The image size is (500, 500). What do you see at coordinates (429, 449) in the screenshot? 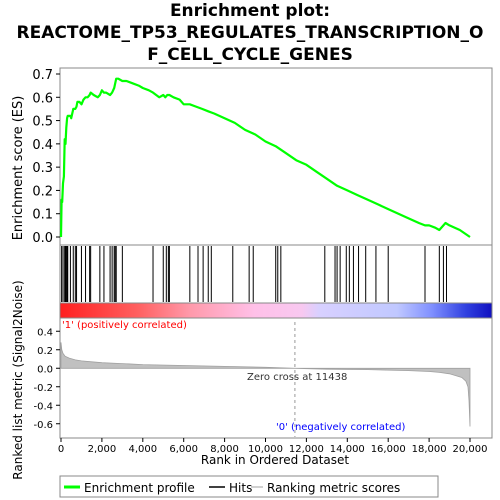
I see `x-tick-label: 18,000` at bounding box center [429, 449].